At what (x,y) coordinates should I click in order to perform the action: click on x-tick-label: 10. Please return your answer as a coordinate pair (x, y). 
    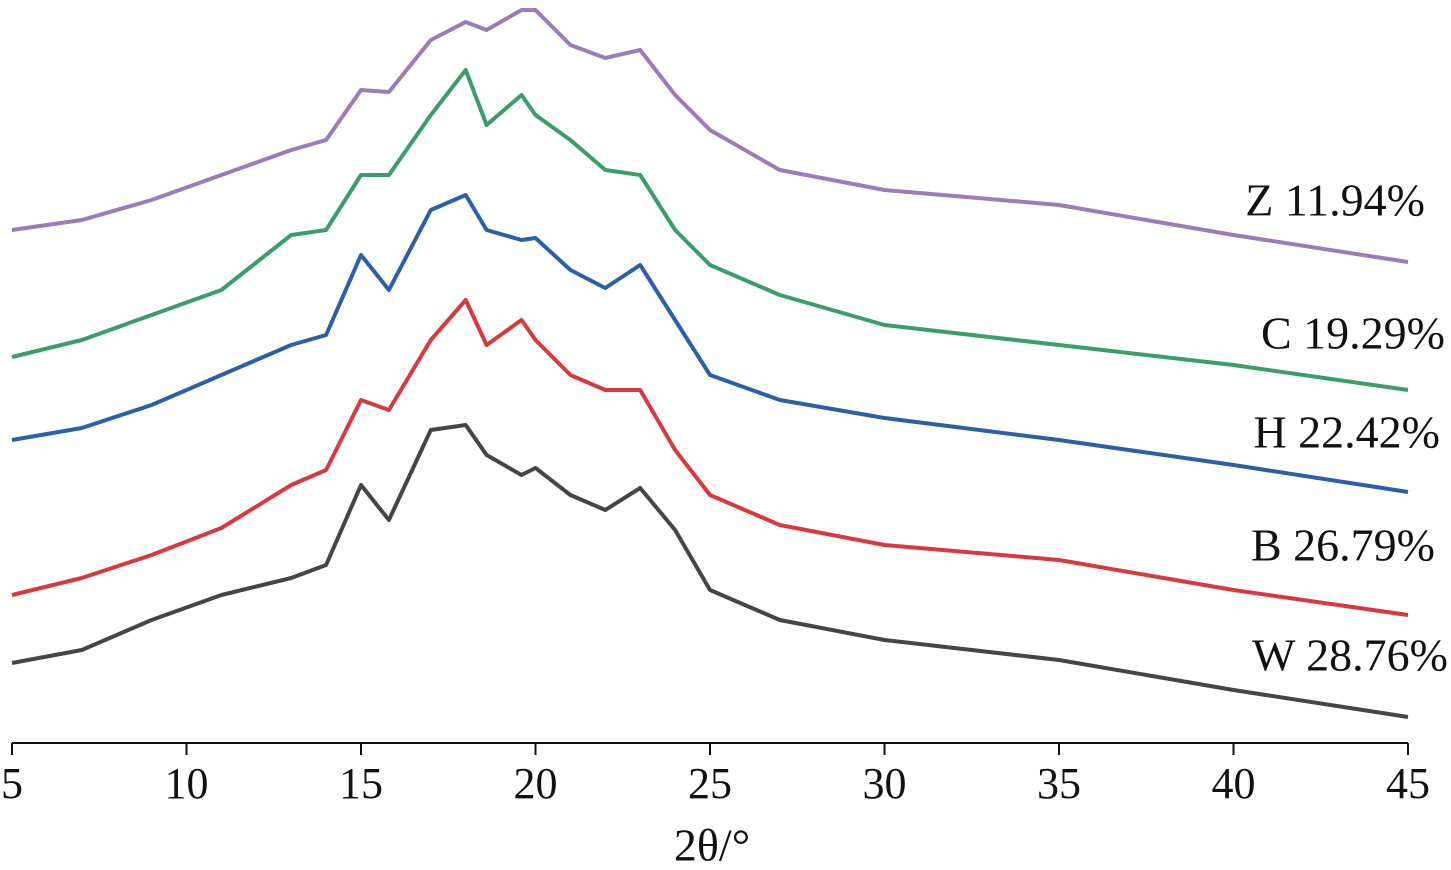
    Looking at the image, I should click on (187, 783).